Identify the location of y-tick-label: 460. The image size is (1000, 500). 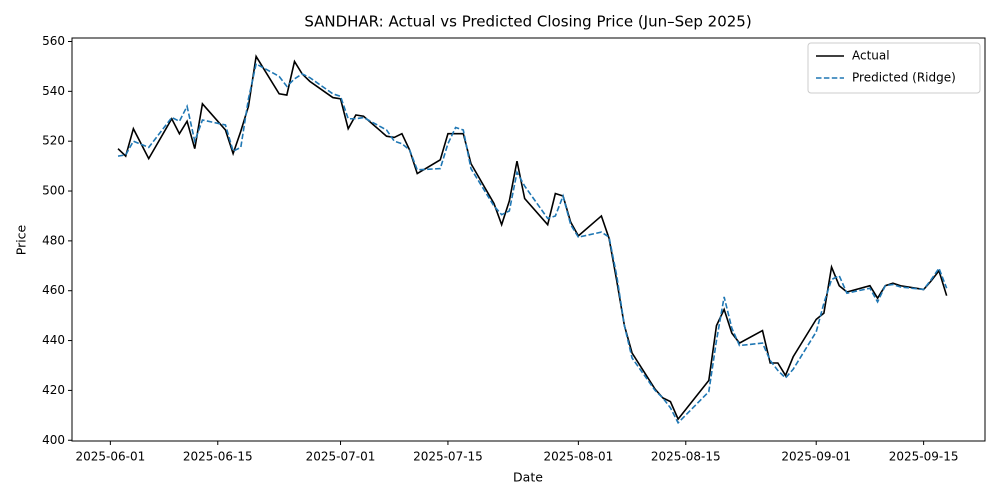
(53, 290).